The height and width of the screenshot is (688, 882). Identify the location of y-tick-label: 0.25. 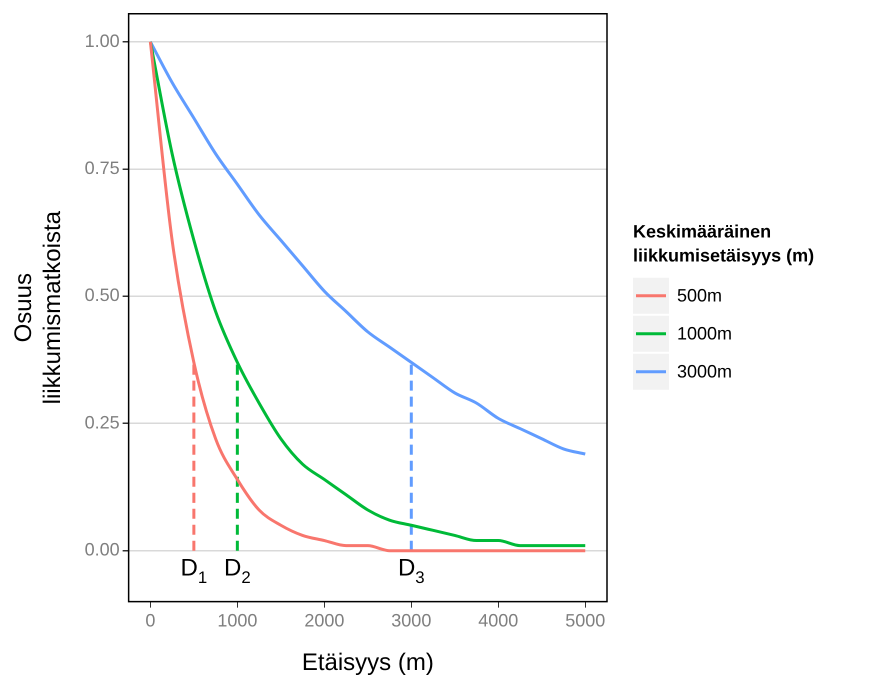
(102, 422).